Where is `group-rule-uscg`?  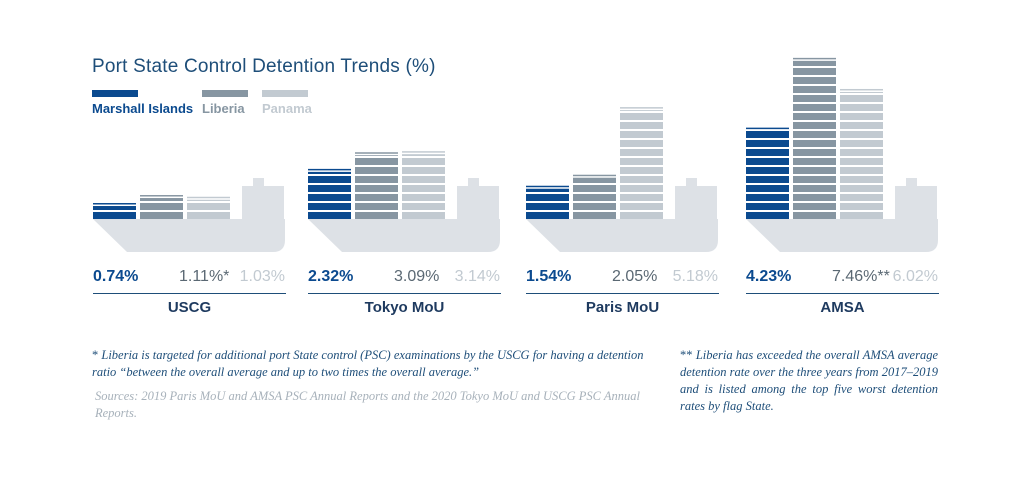 group-rule-uscg is located at coordinates (189, 293).